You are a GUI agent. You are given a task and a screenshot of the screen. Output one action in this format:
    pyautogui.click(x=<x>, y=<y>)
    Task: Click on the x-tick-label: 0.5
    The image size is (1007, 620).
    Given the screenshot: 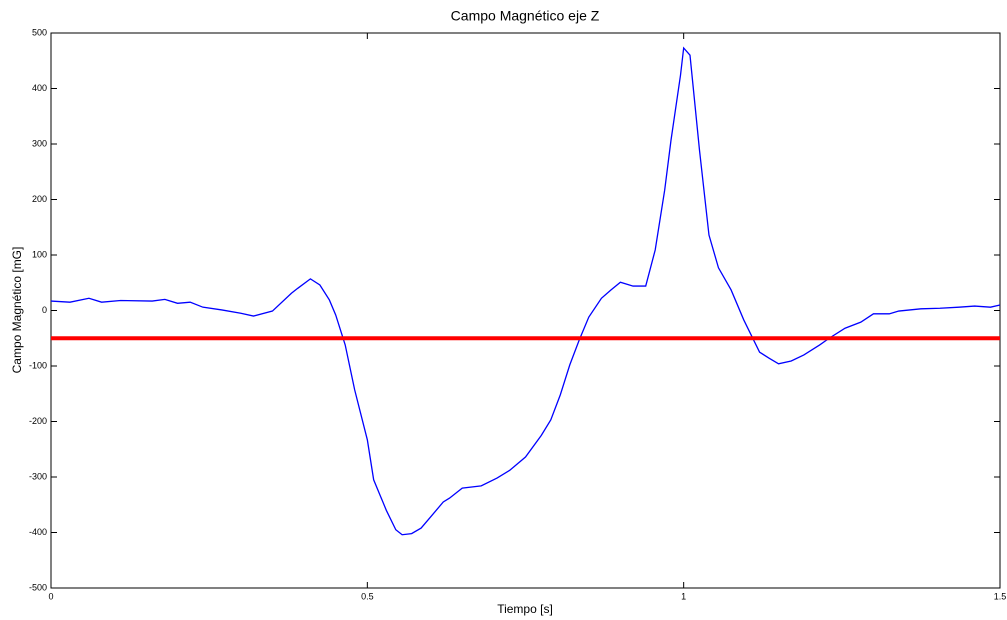 What is the action you would take?
    pyautogui.click(x=367, y=596)
    